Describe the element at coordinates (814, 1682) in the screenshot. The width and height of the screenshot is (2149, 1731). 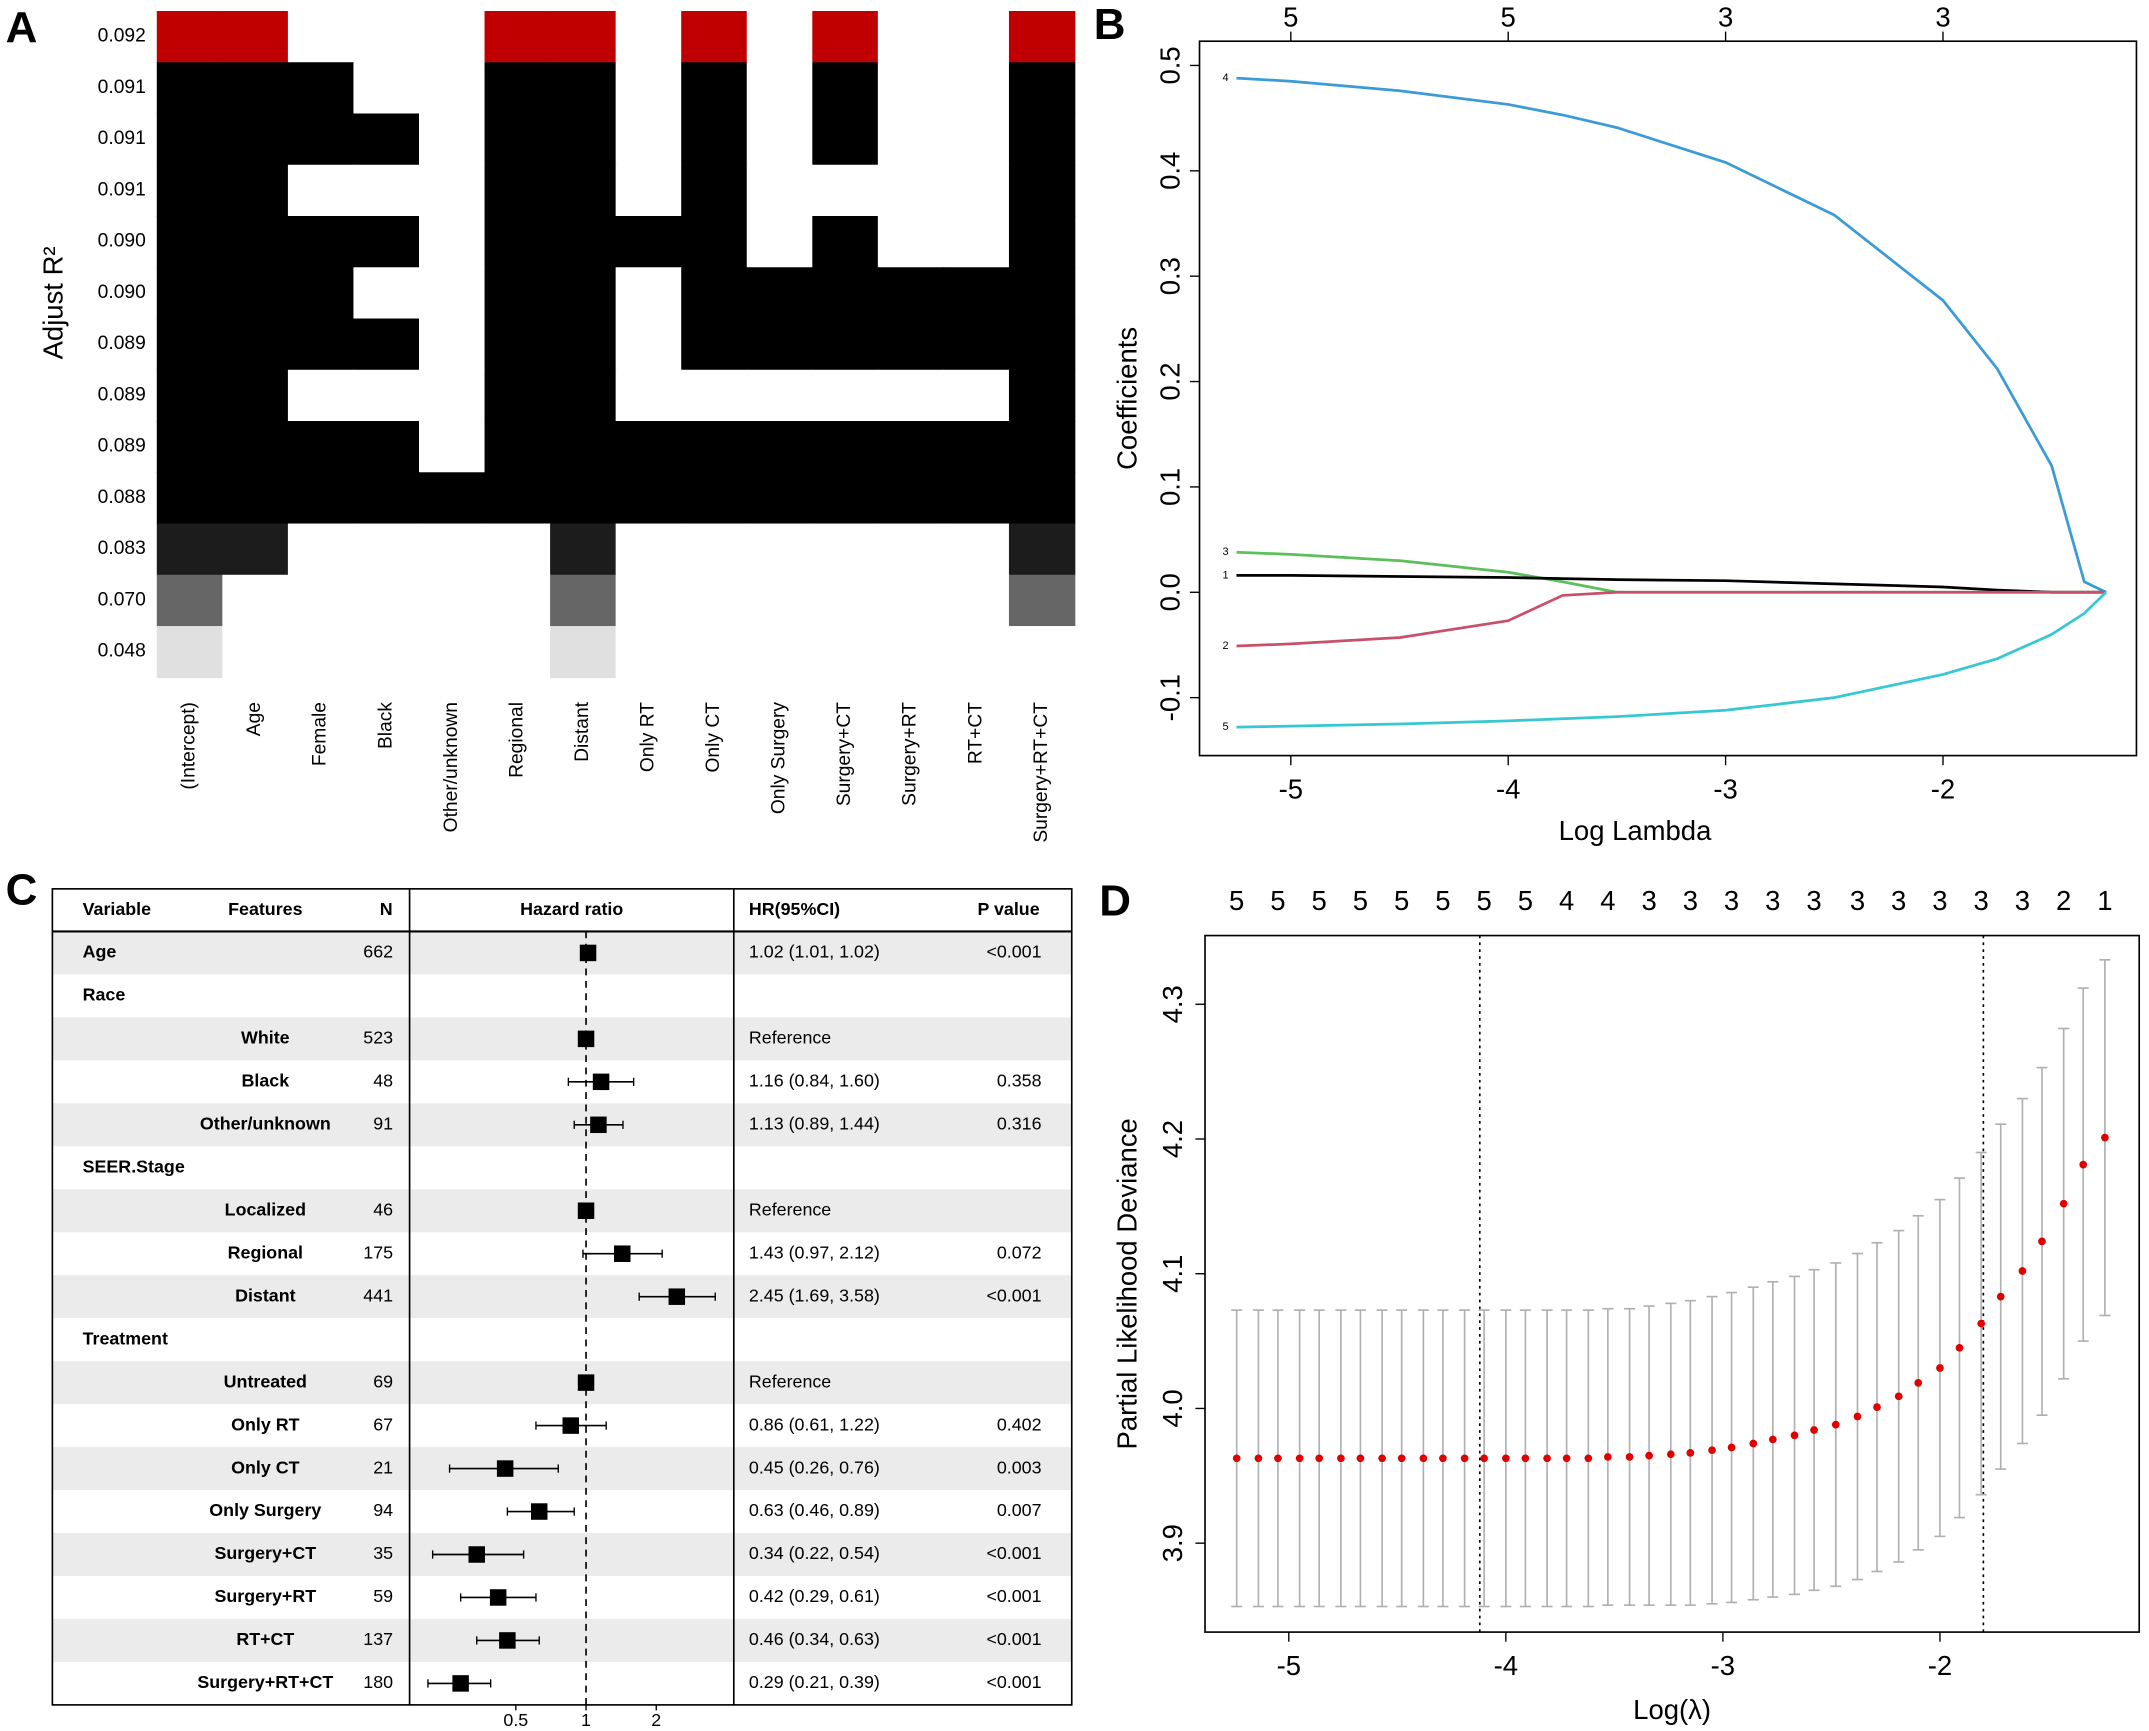
I see `hr-text: 0.29 (0.21, 0.39)` at that location.